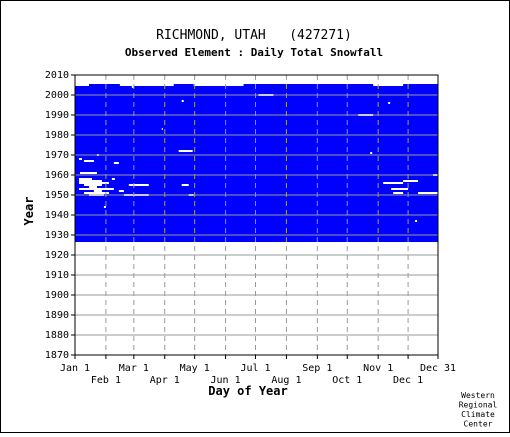  I want to click on y-tick-label: 1990, so click(57, 115).